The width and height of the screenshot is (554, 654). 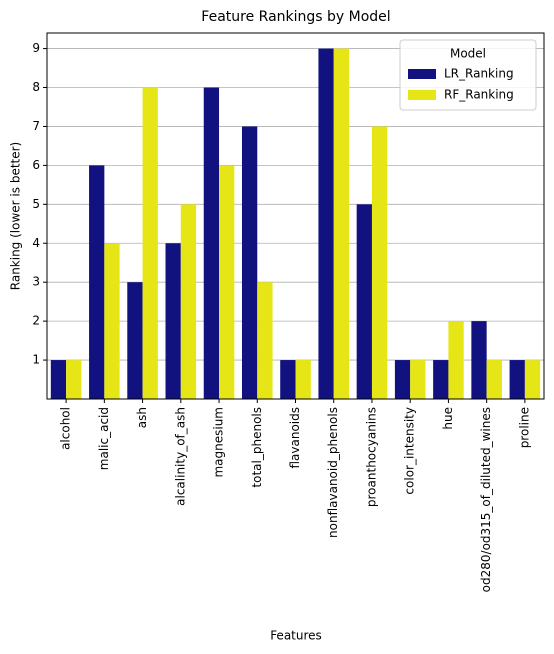 What do you see at coordinates (479, 95) in the screenshot?
I see `legend-label: RF_Ranking` at bounding box center [479, 95].